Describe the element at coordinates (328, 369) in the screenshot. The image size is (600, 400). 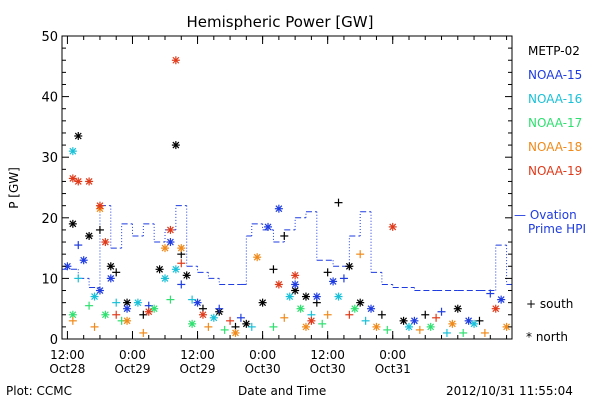
I see `x-tick-label-date-4: Oct30` at that location.